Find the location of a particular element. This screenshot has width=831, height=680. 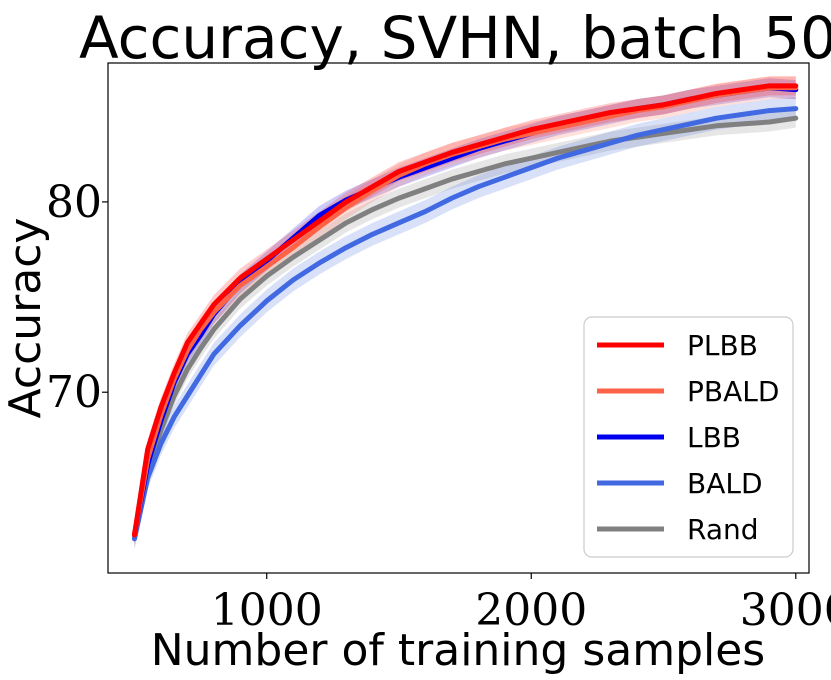

legend: PLBB PBALD LBB BALD Rand is located at coordinates (688, 437).